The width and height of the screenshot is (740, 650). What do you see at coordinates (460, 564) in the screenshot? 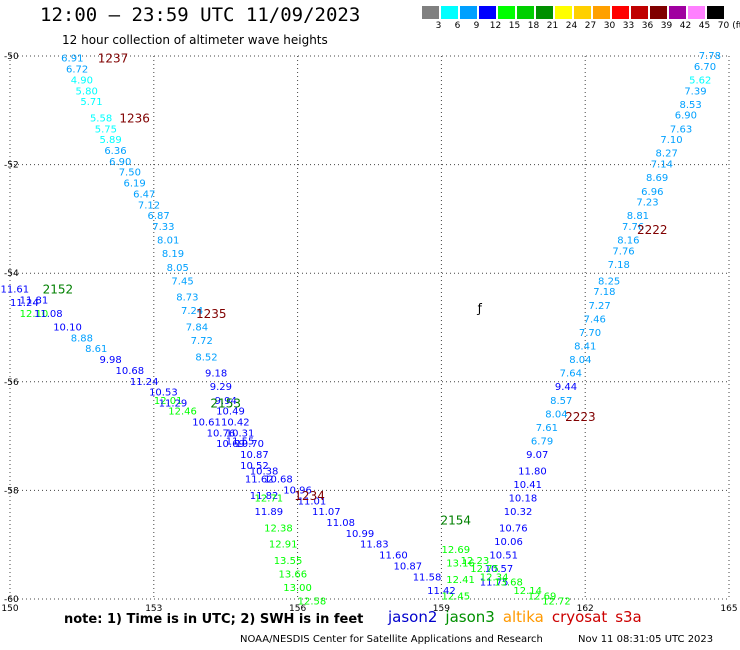
I see `wave-height-point: 13.16` at bounding box center [460, 564].